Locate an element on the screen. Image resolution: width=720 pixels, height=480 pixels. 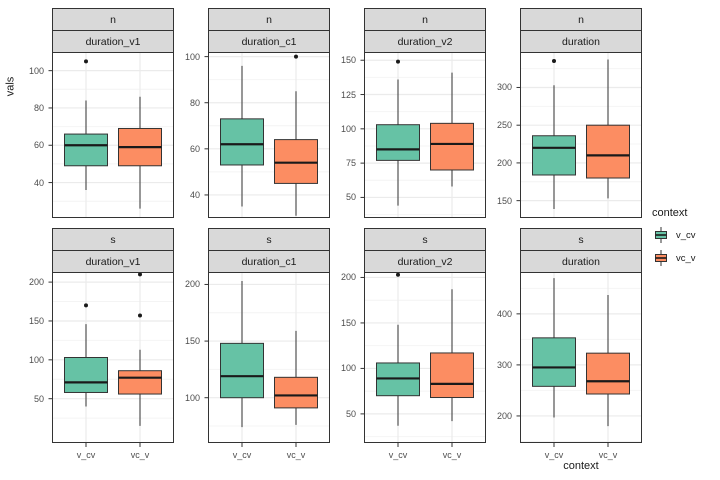
y-tick-label: 75 is located at coordinates (350, 163).